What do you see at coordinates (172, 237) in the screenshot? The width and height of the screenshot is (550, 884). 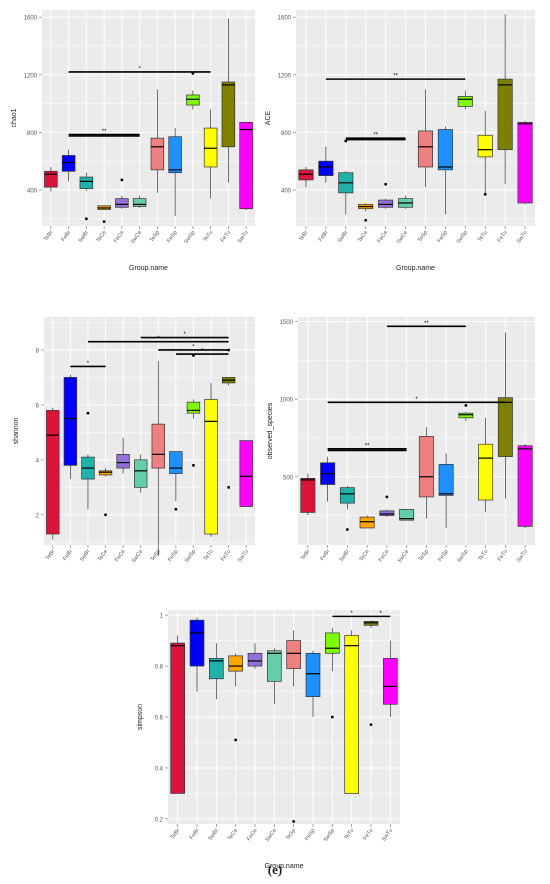 I see `x-tick-label: FeSp` at bounding box center [172, 237].